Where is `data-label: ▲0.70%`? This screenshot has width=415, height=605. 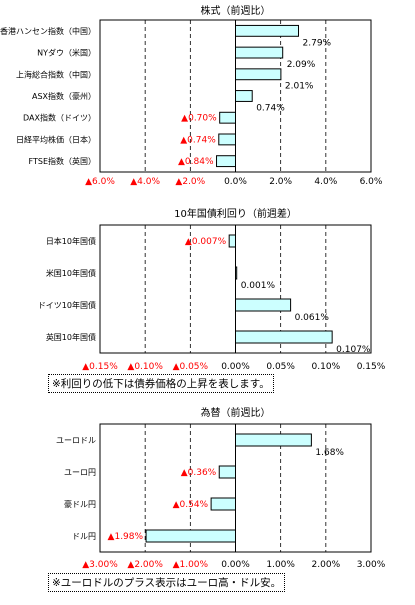 data-label: ▲0.70% is located at coordinates (199, 119).